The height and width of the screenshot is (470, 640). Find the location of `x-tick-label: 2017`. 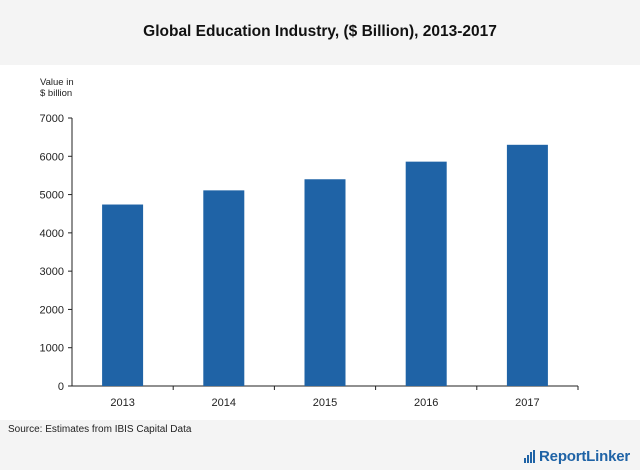

x-tick-label: 2017 is located at coordinates (527, 403).